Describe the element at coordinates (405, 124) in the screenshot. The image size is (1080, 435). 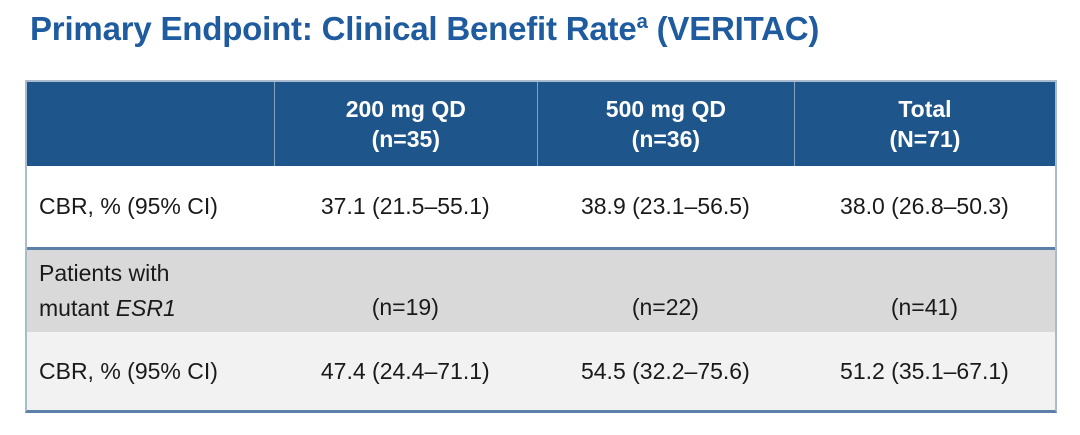
I see `header-cell-200mg: 200 mg QD (n=35)` at that location.